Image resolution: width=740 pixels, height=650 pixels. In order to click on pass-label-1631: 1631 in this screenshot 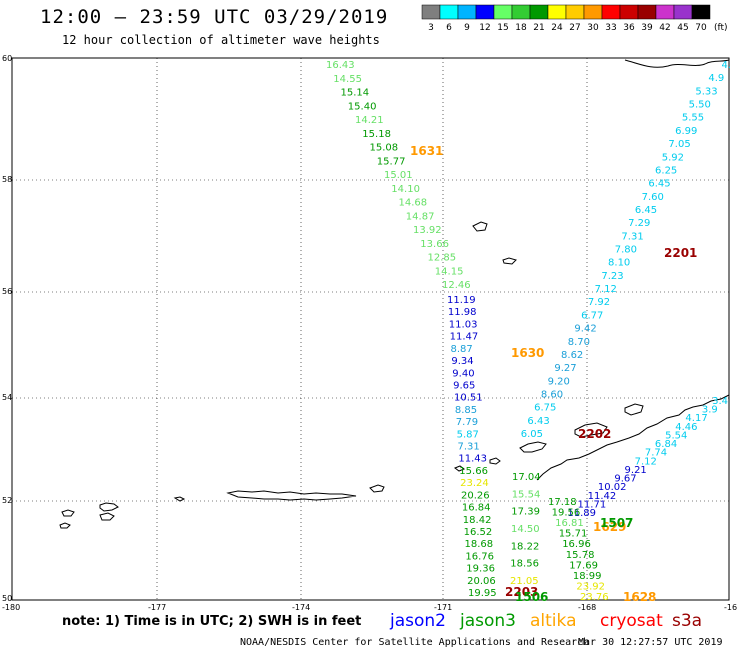, I will do `click(426, 151)`.